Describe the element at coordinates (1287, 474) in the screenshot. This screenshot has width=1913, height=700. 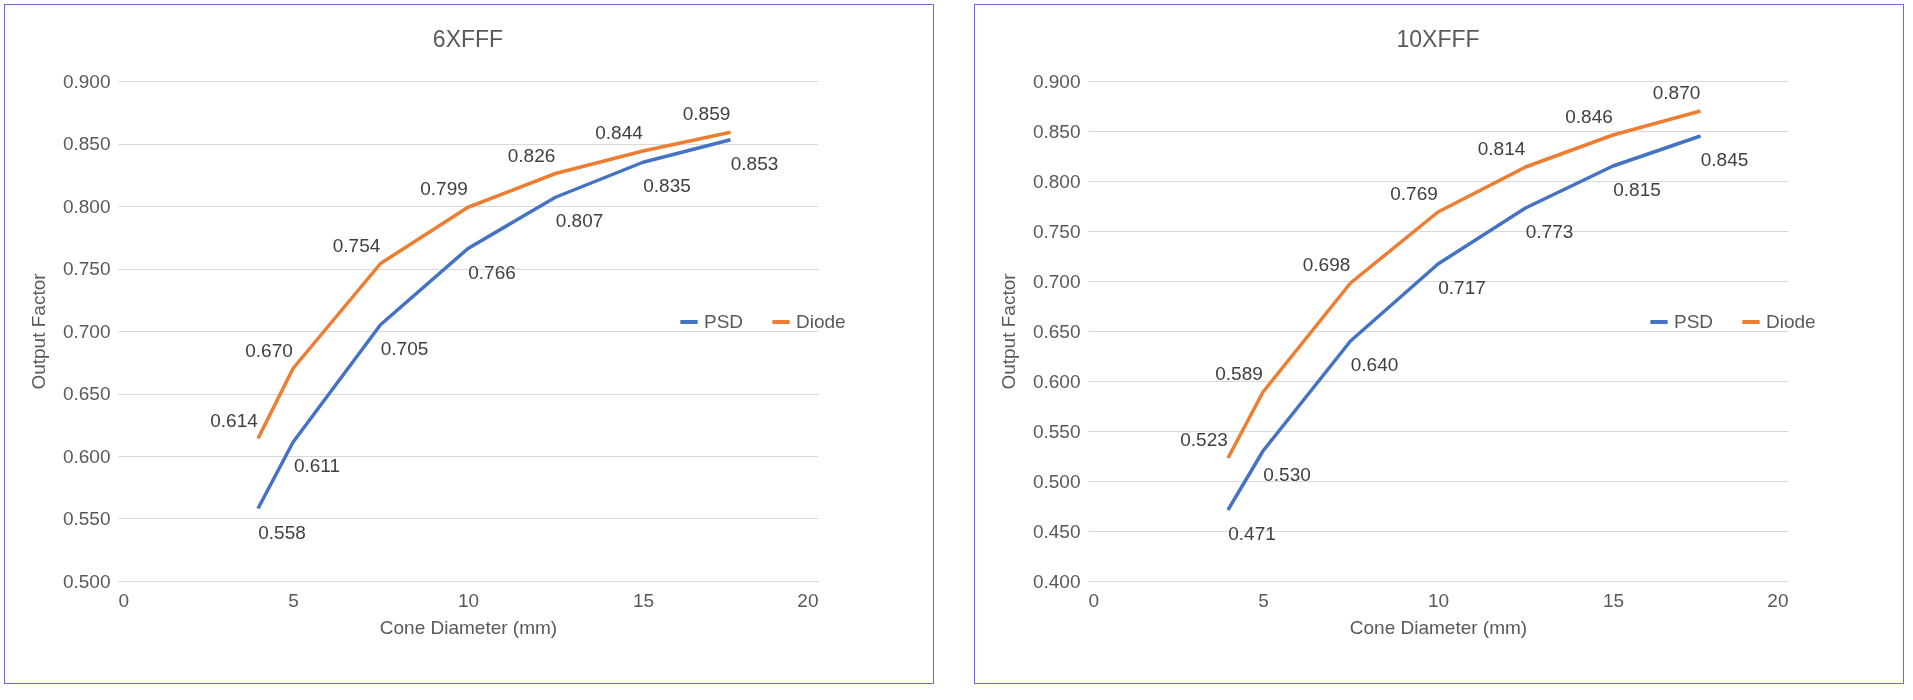
I see `data-label: 0.530` at that location.